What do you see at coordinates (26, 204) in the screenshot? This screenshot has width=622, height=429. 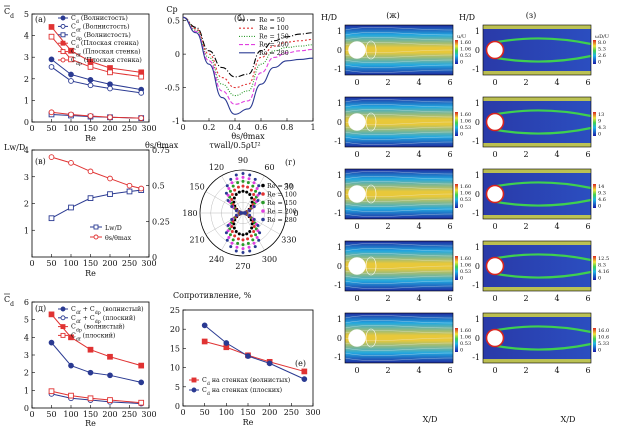 I see `y-tick-label: 2` at bounding box center [26, 204].